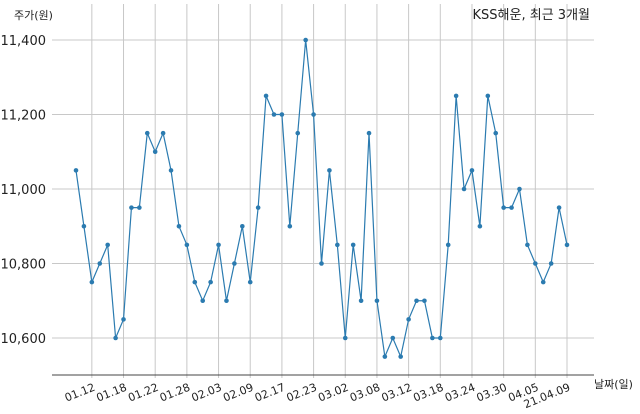 The image size is (640, 414). Describe the element at coordinates (428, 393) in the screenshot. I see `x-tick-label: 03.18` at that location.